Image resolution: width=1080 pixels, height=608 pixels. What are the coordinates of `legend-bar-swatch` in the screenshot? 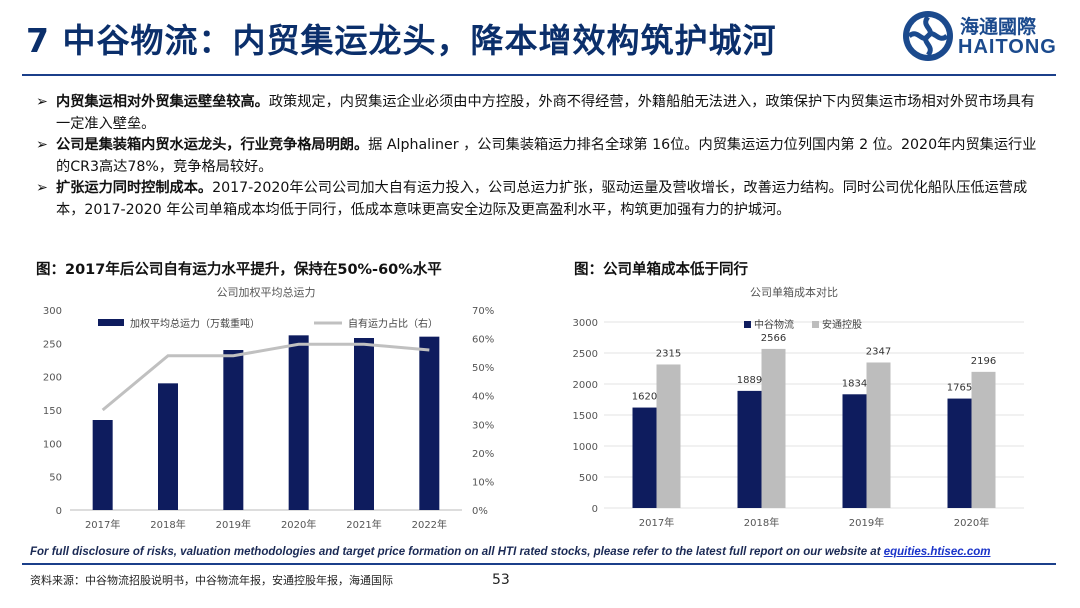 It's located at (111, 322).